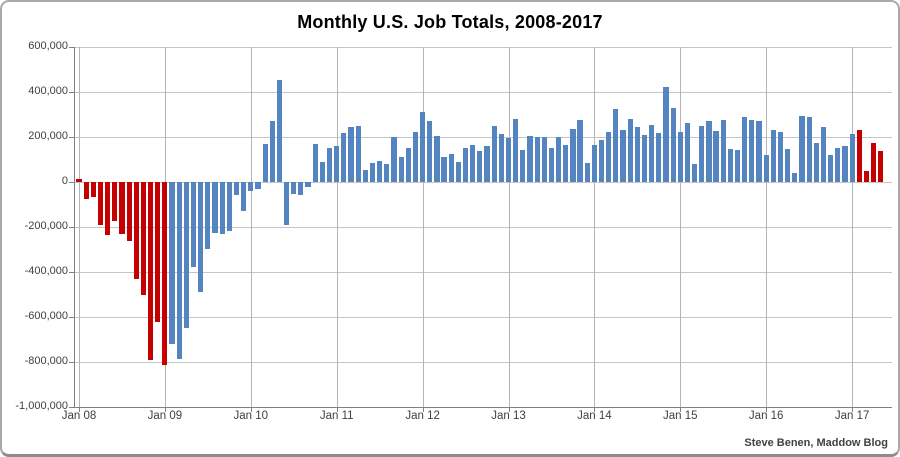  I want to click on bar-Apr-2013, so click(530, 159).